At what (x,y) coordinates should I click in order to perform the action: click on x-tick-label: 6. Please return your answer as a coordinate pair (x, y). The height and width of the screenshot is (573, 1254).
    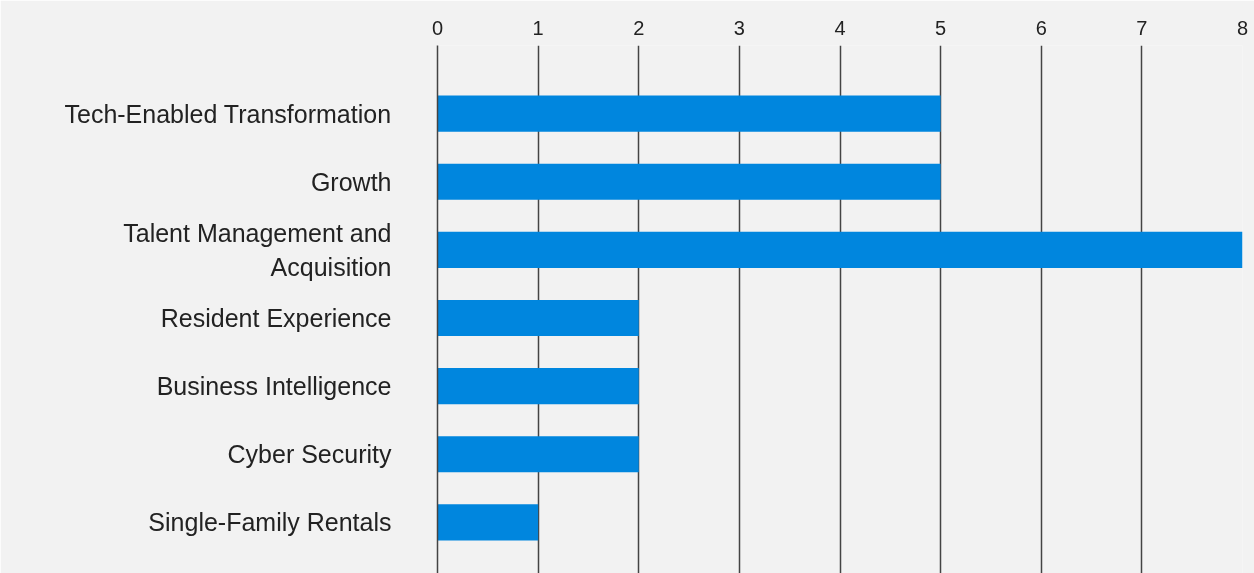
    Looking at the image, I should click on (1041, 27).